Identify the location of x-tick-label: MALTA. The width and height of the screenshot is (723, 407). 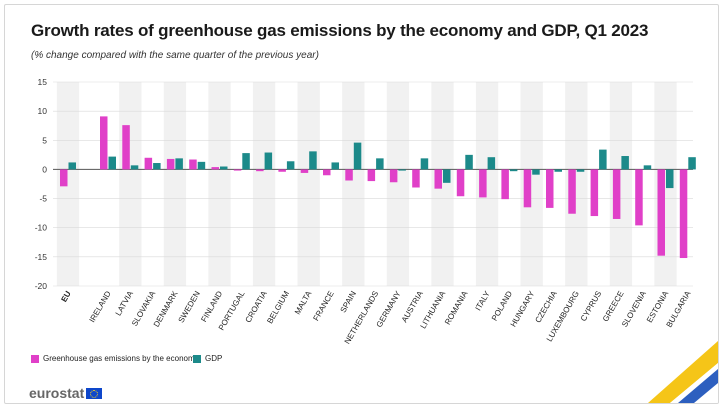
(303, 302).